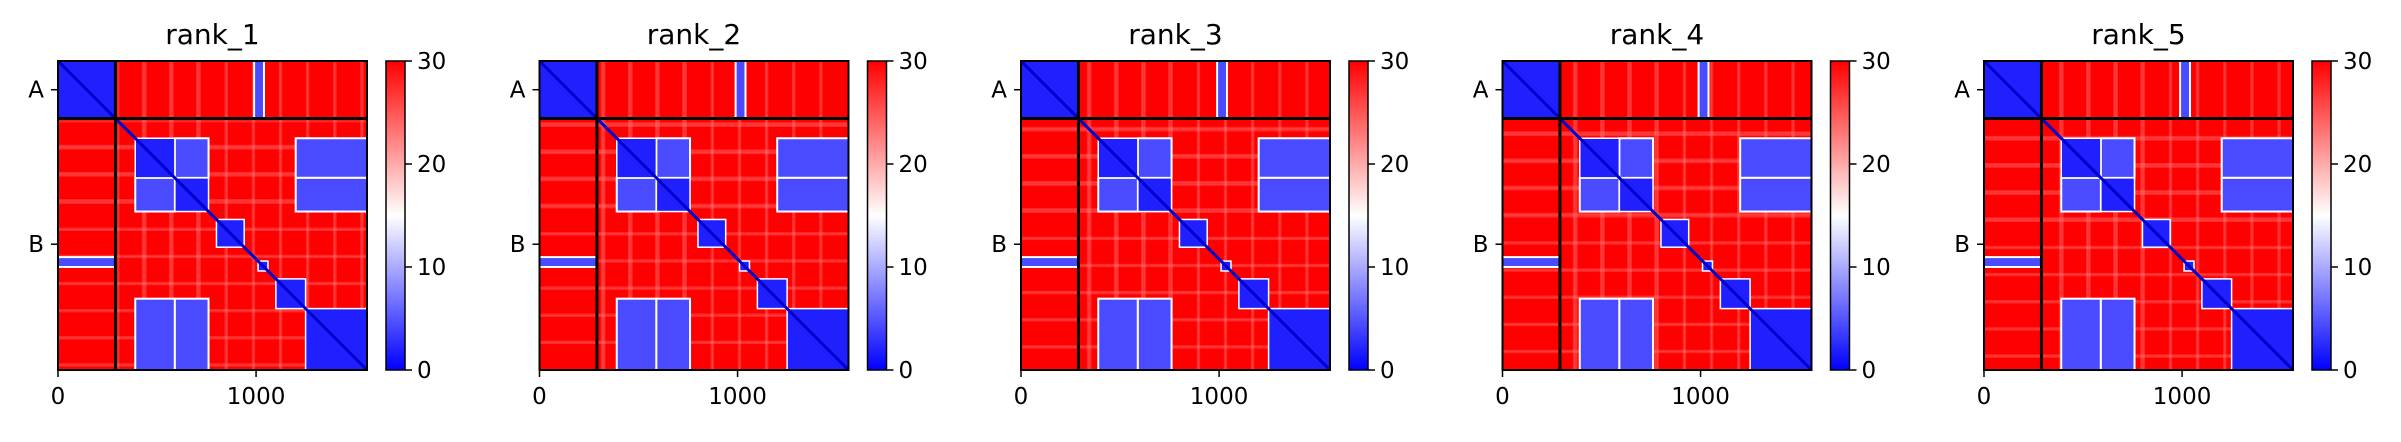  What do you see at coordinates (694, 34) in the screenshot?
I see `panel-title: rank_2` at bounding box center [694, 34].